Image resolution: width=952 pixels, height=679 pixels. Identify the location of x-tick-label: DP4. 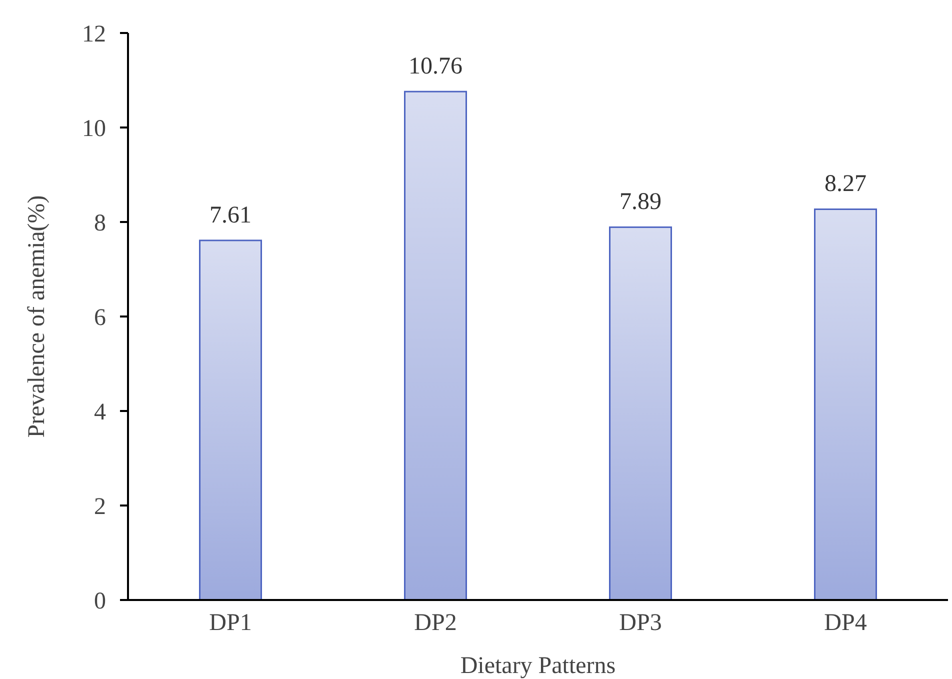
(845, 623).